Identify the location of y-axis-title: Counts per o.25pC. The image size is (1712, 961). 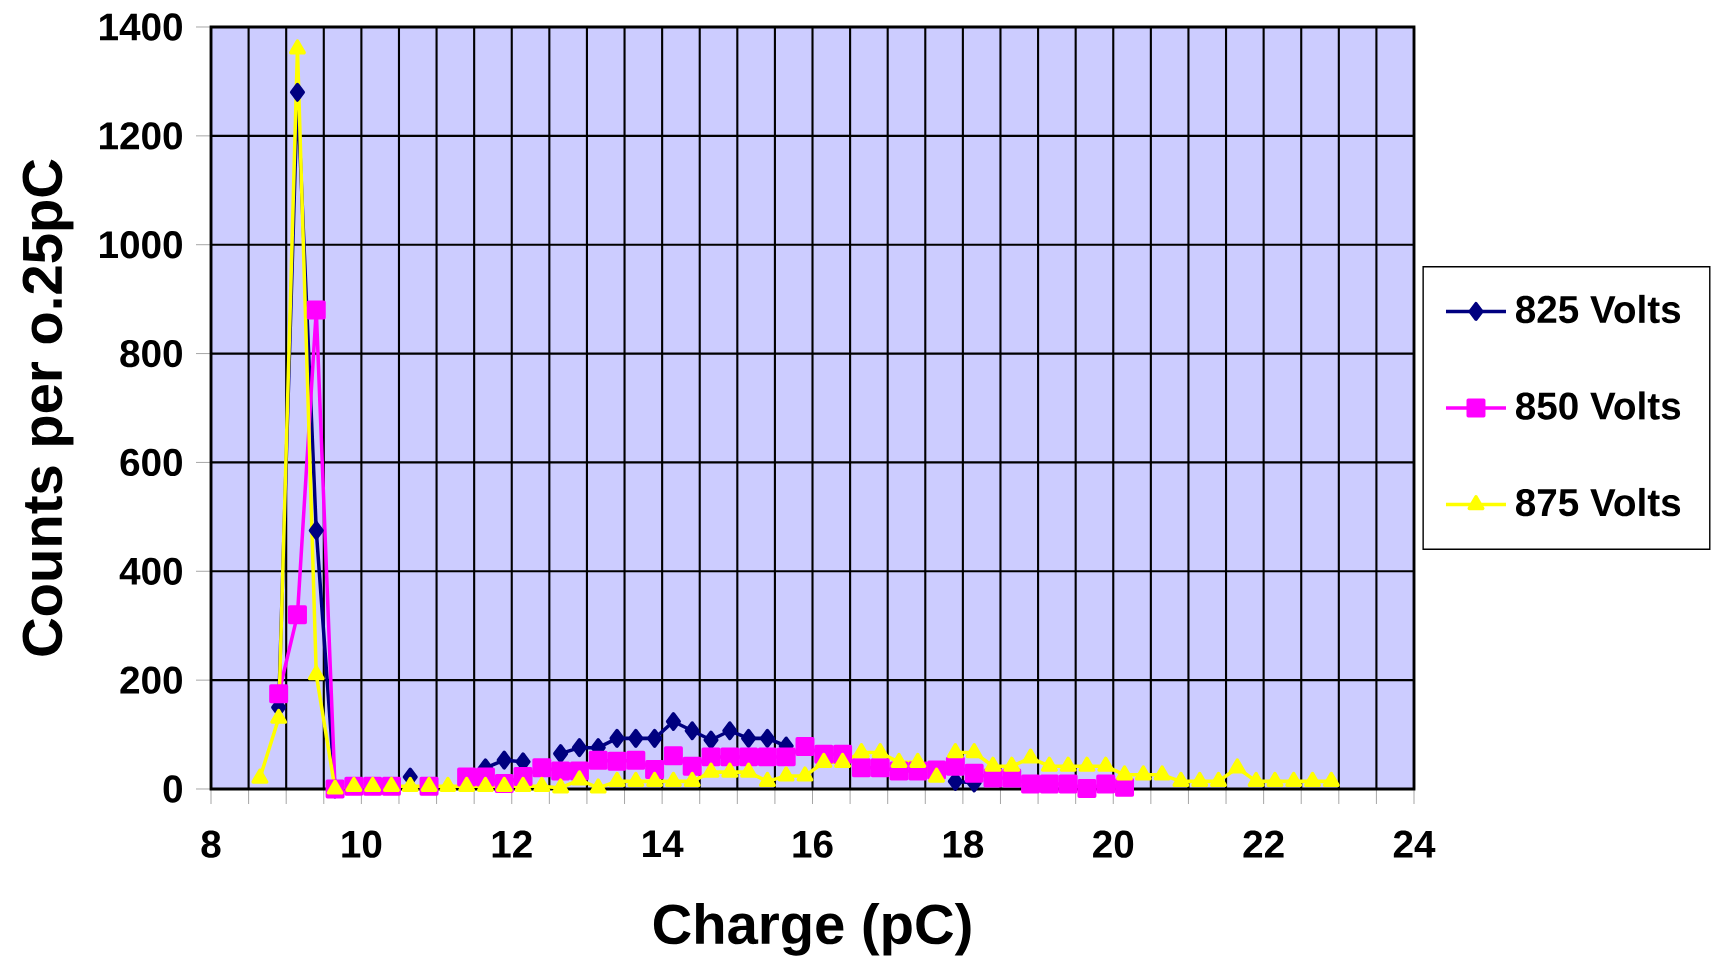
(48, 407).